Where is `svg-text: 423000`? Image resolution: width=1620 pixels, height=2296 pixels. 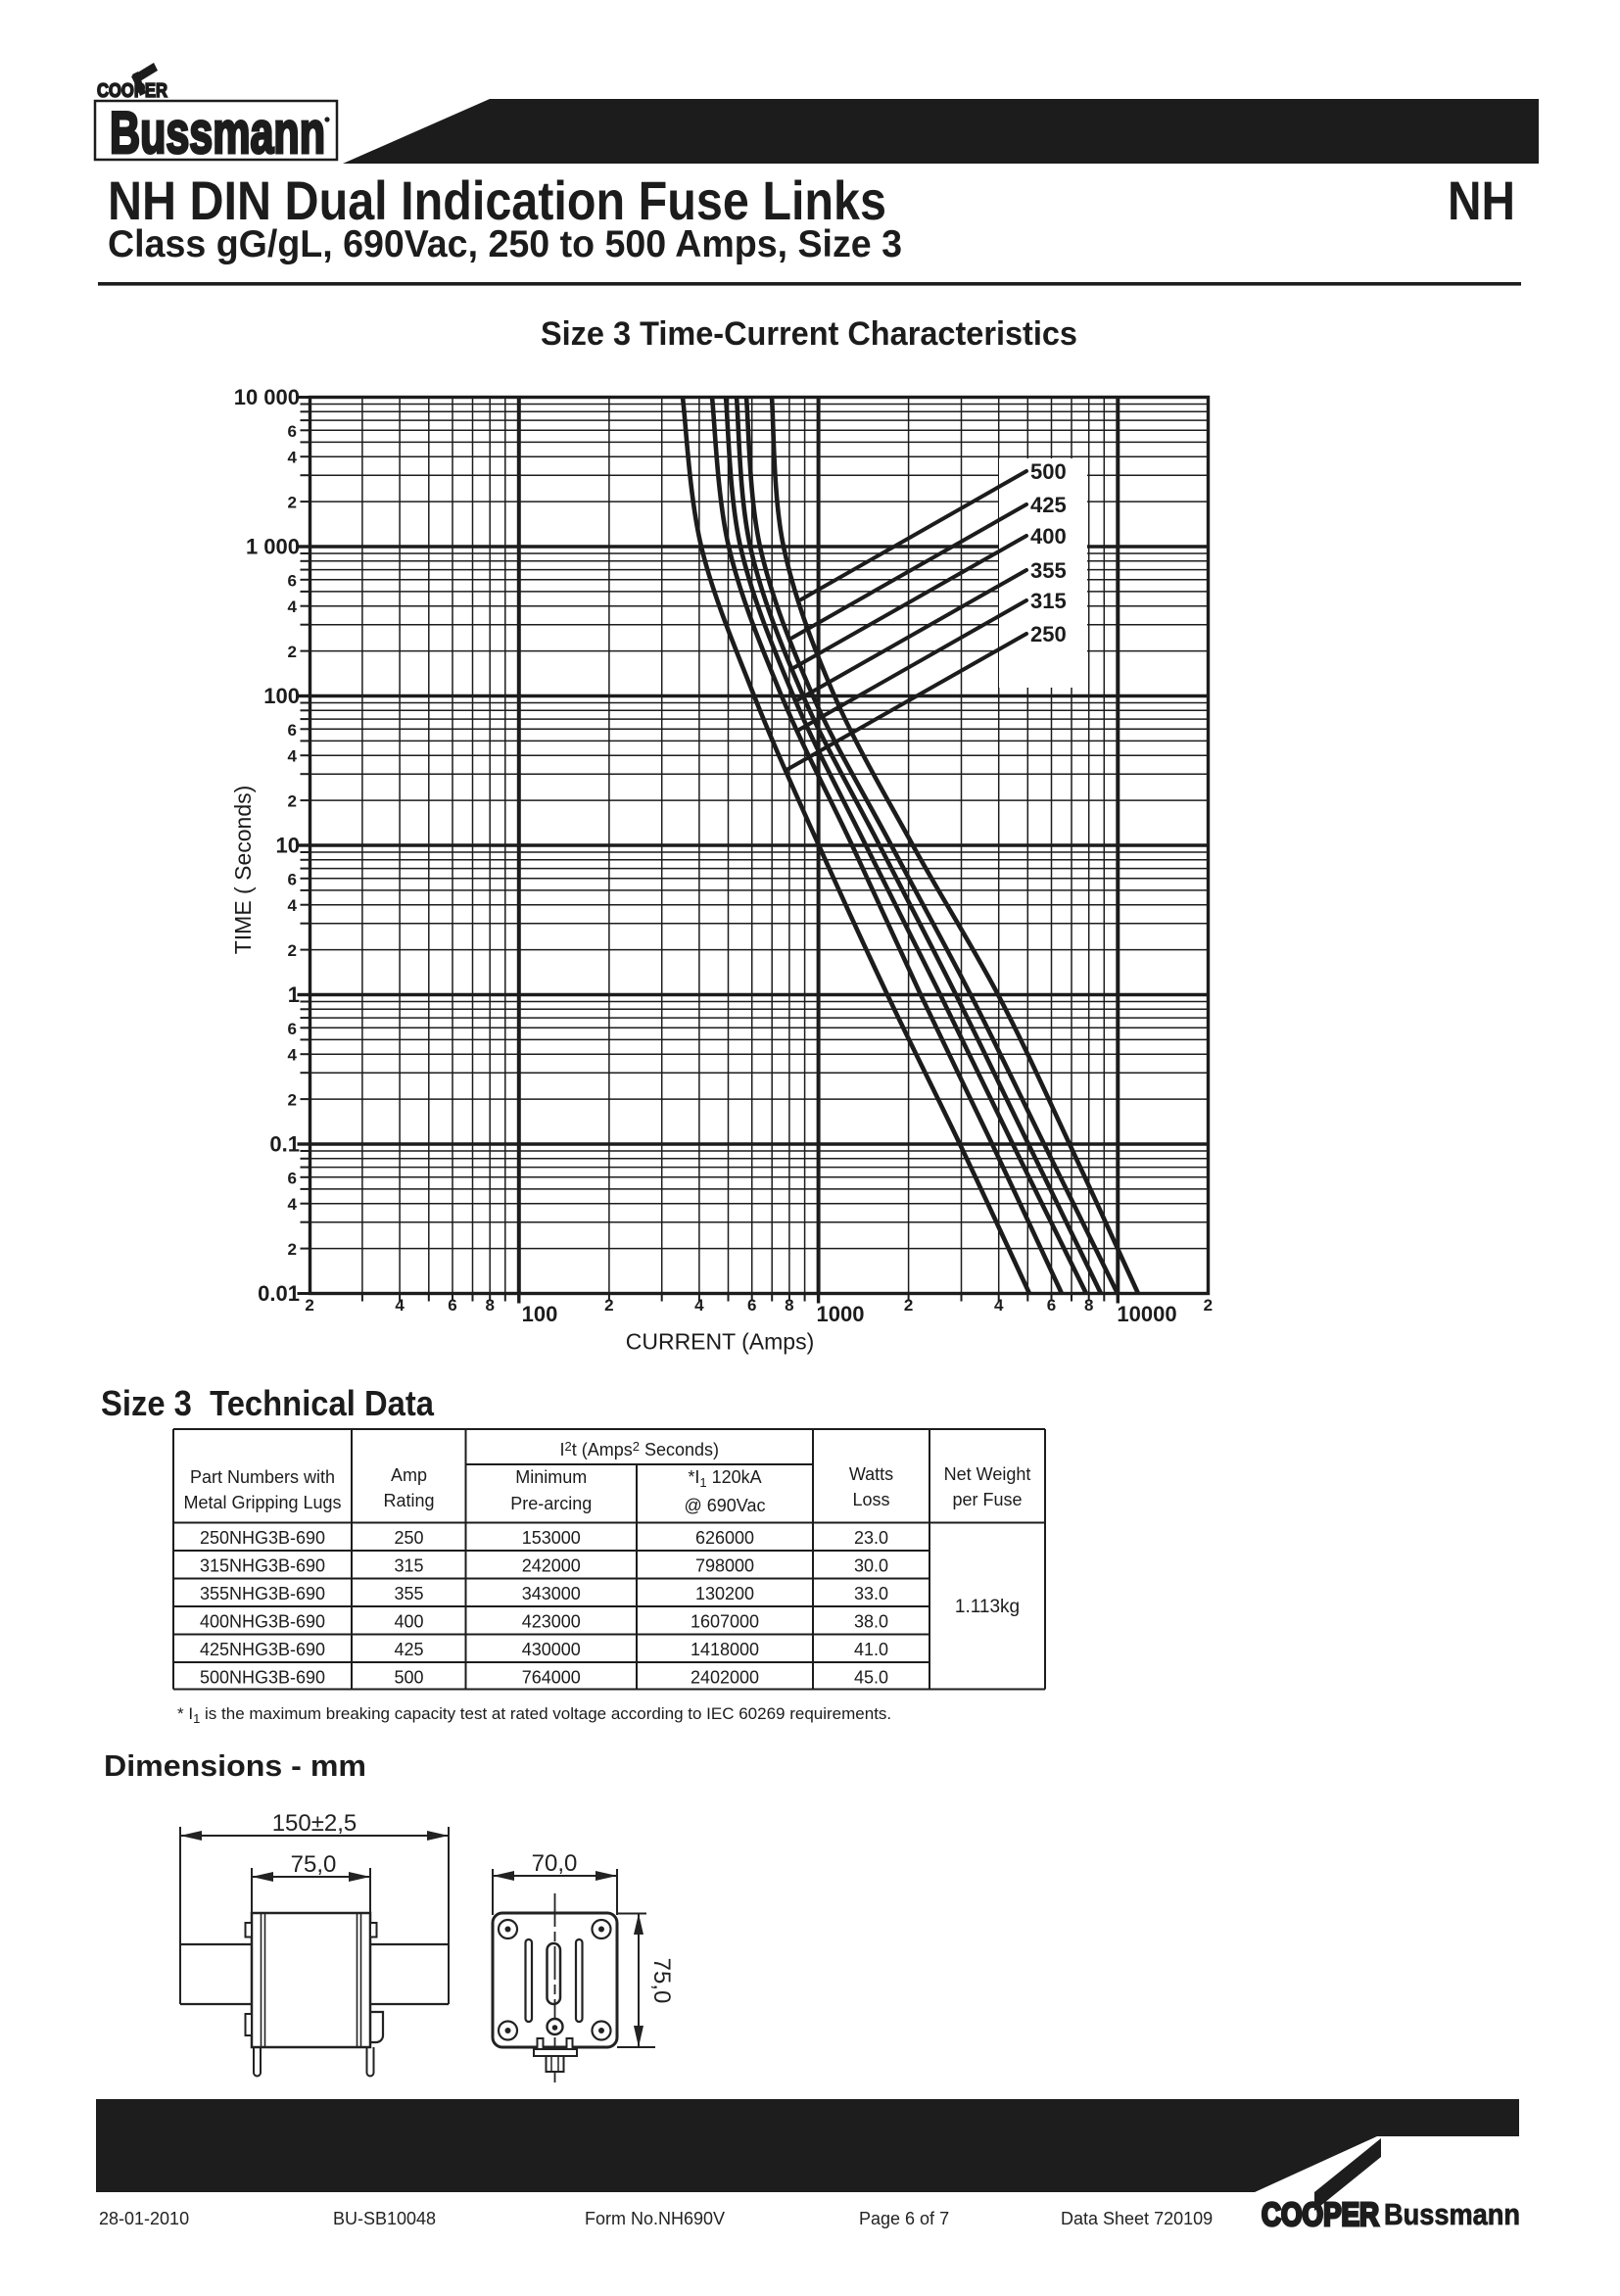
svg-text: 423000 is located at coordinates (551, 1622).